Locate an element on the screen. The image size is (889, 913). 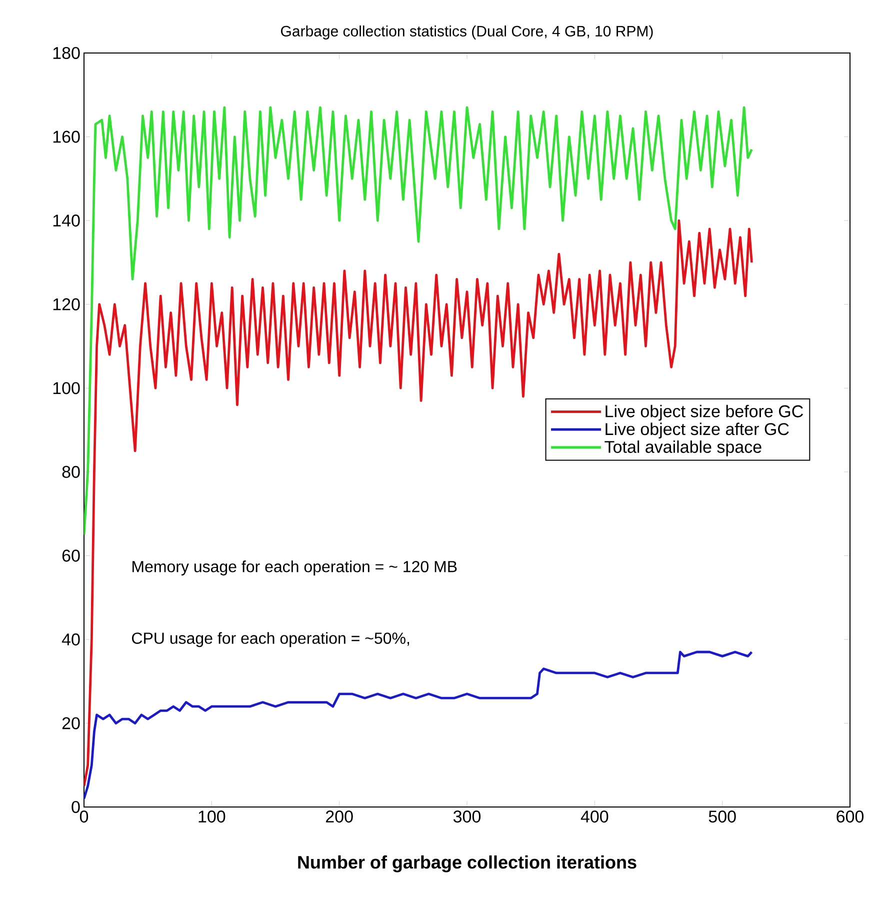
annotation: CPU usage for each operation = ~50%, is located at coordinates (271, 640).